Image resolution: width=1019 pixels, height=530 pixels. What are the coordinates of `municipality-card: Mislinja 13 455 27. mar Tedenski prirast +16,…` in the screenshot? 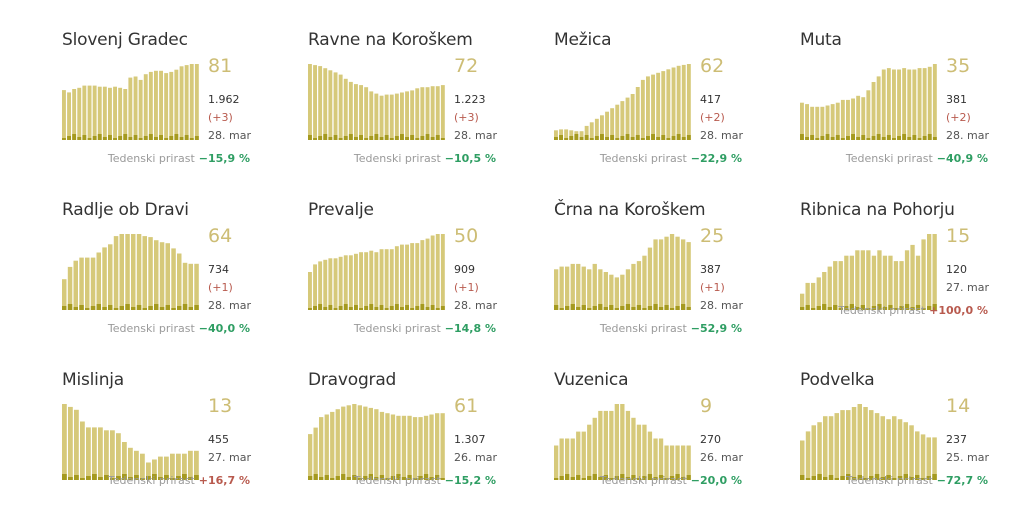 It's located at (162, 450).